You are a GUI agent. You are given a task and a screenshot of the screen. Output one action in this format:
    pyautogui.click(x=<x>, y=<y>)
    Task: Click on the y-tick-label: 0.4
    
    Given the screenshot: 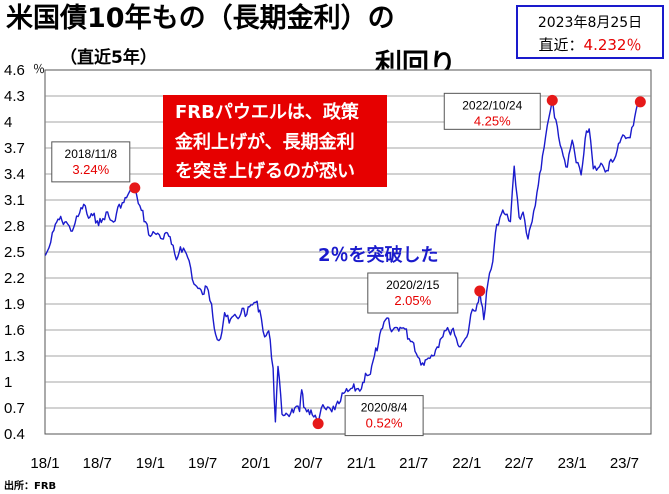 What is the action you would take?
    pyautogui.click(x=14, y=434)
    